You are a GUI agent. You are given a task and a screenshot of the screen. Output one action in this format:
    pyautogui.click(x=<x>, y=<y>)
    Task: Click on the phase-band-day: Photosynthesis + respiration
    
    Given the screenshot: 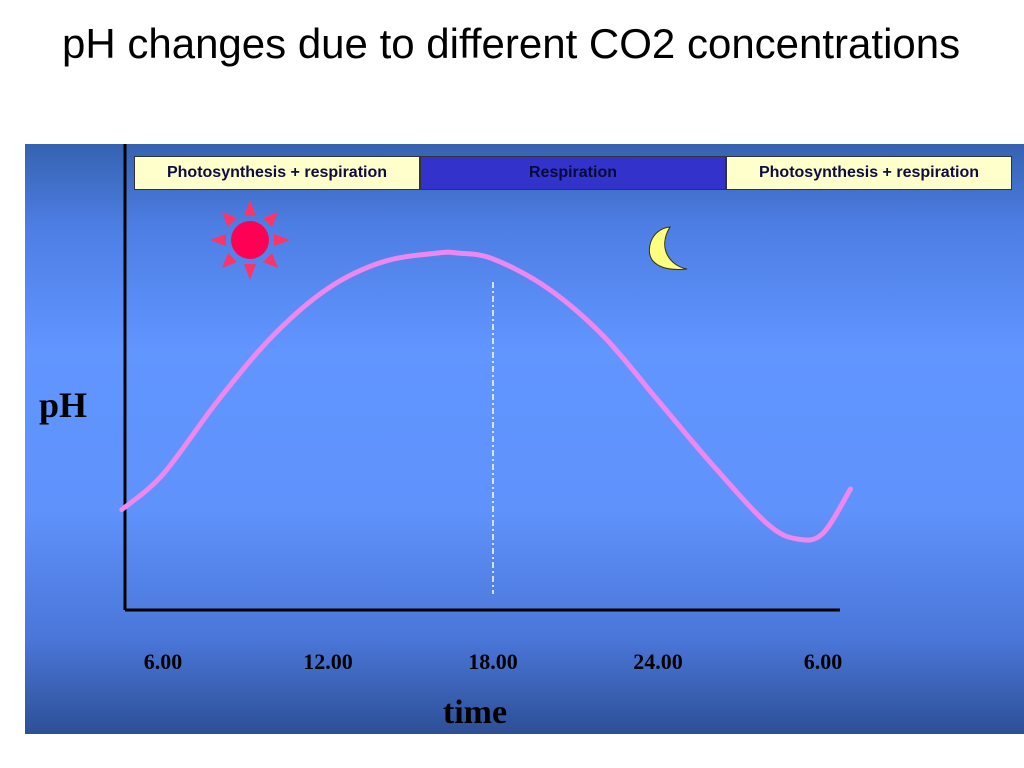 What is the action you would take?
    pyautogui.click(x=277, y=173)
    